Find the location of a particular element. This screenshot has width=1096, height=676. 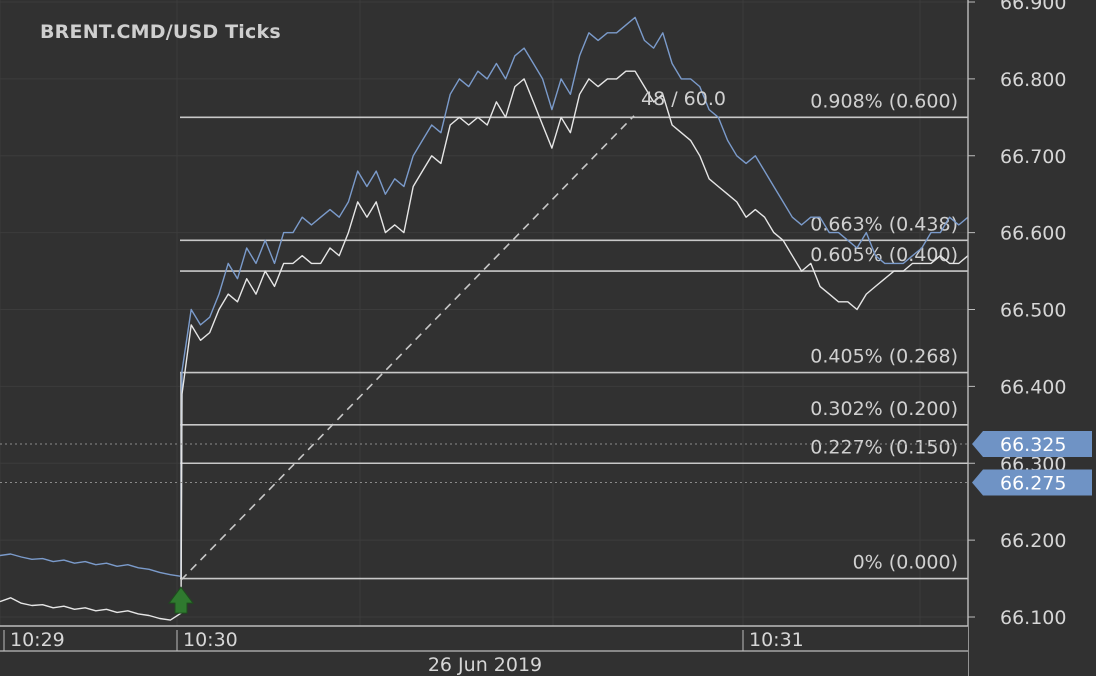

y-tick-label-4: 66.500 is located at coordinates (1033, 311).